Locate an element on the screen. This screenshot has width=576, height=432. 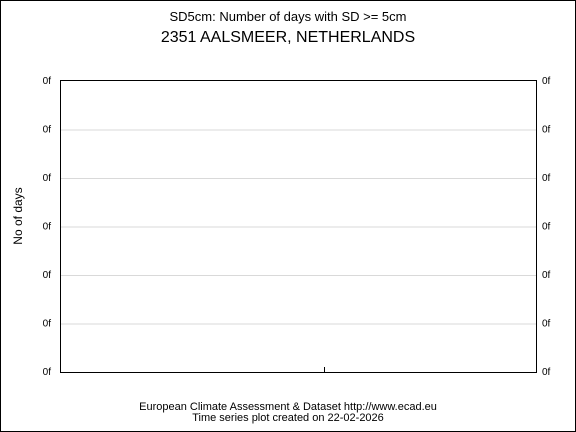
y-axis-label: No of days is located at coordinates (18, 215).